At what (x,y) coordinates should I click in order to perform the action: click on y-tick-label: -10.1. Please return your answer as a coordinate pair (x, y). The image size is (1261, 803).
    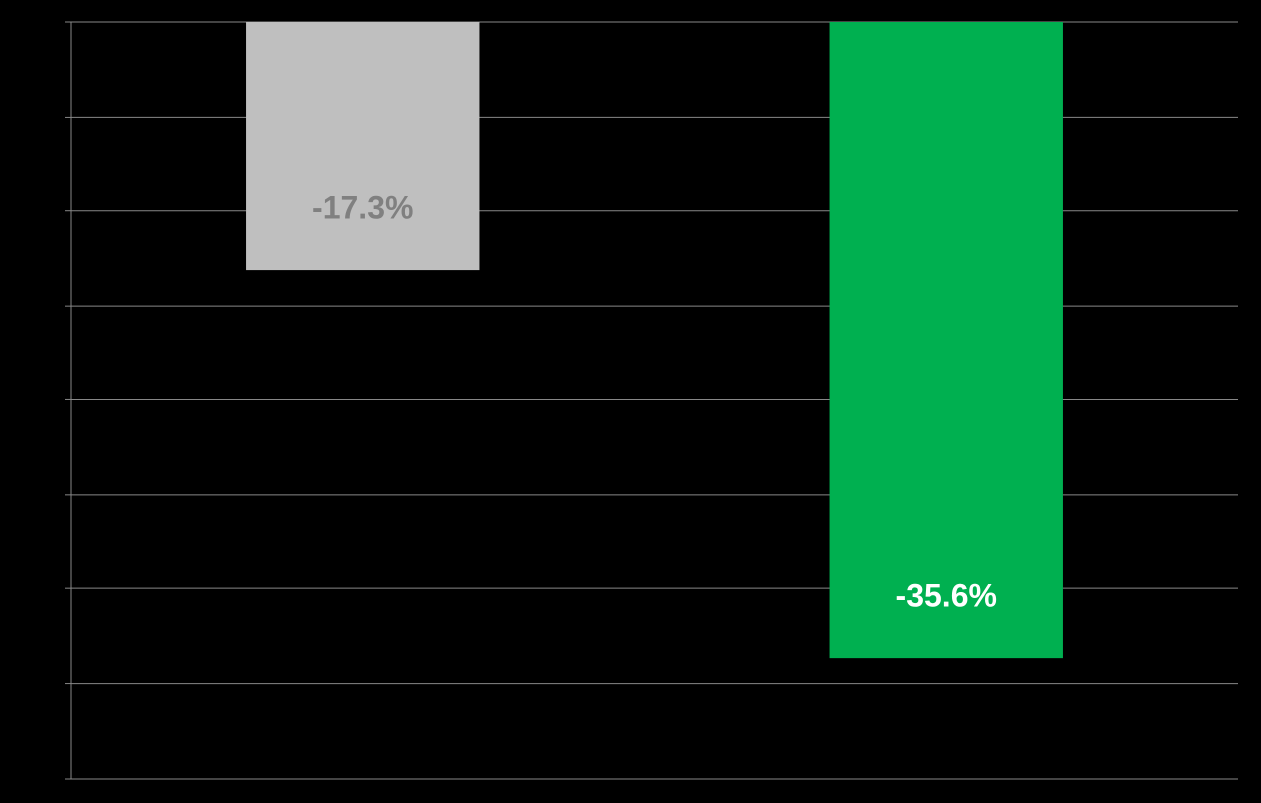
    Looking at the image, I should click on (45, 116).